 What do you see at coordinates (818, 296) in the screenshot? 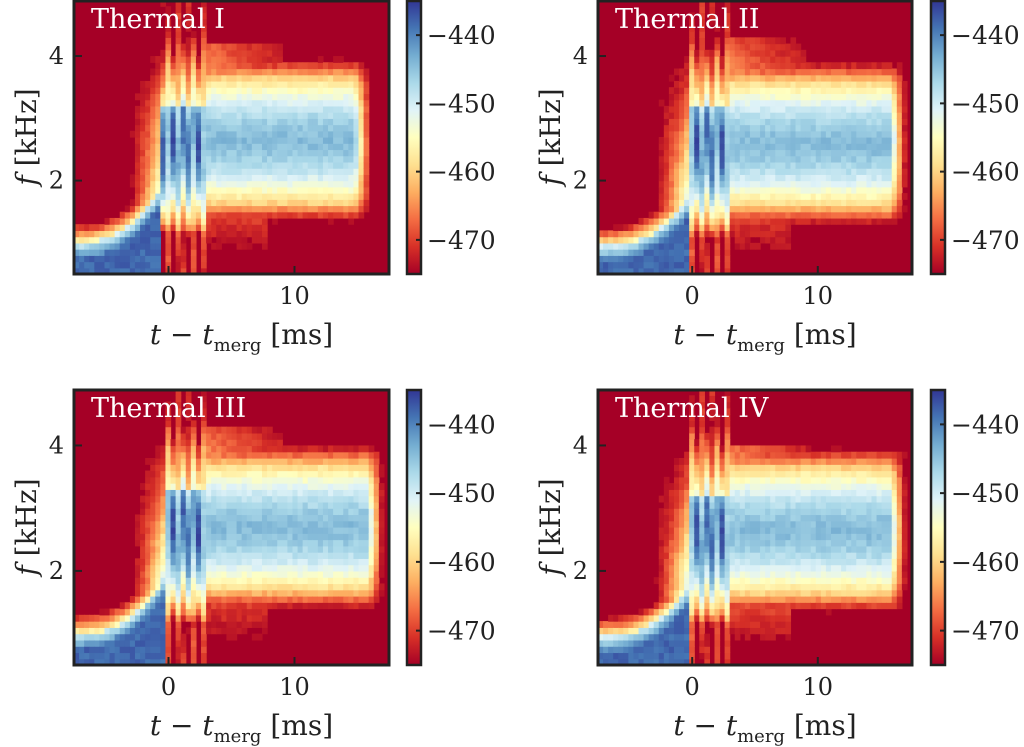
I see `x-tick-label: 10` at bounding box center [818, 296].